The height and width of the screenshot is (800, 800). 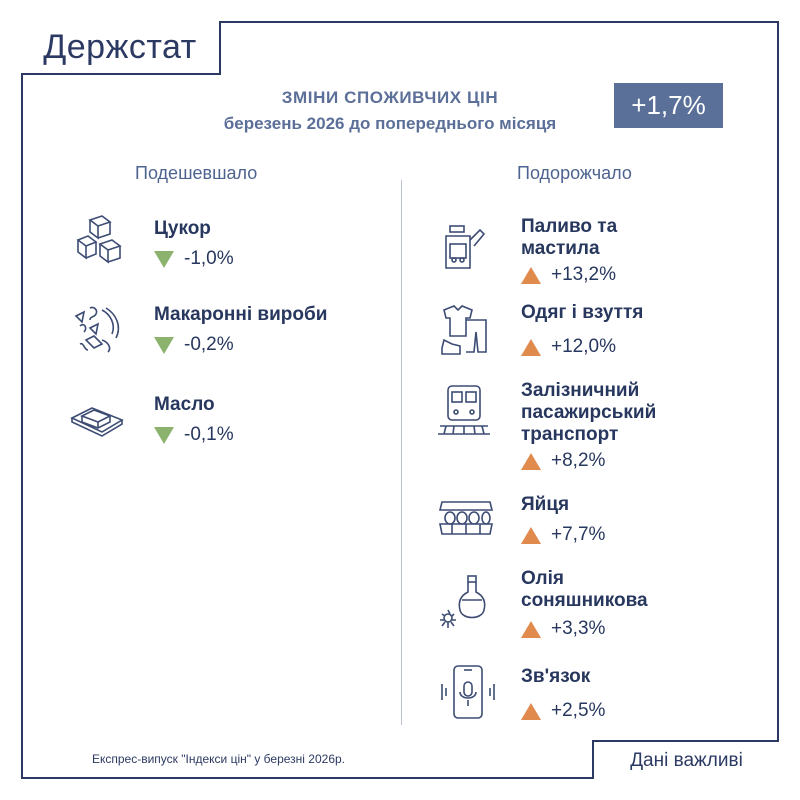 I want to click on item-name-line: транспорт, so click(x=570, y=434).